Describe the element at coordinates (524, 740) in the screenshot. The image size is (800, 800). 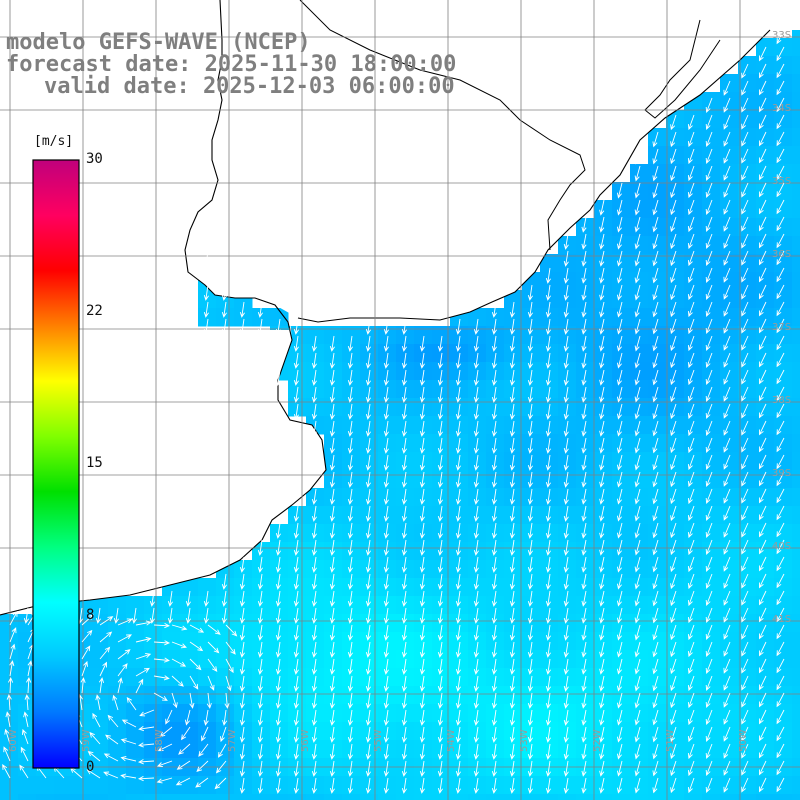
I see `longitude-label: 53W` at that location.